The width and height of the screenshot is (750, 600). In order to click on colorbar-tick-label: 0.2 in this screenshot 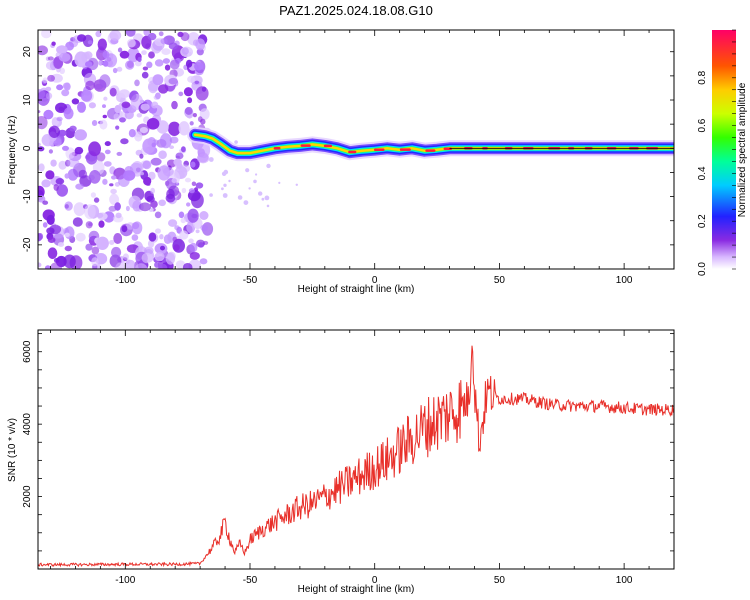, I will do `click(702, 221)`.